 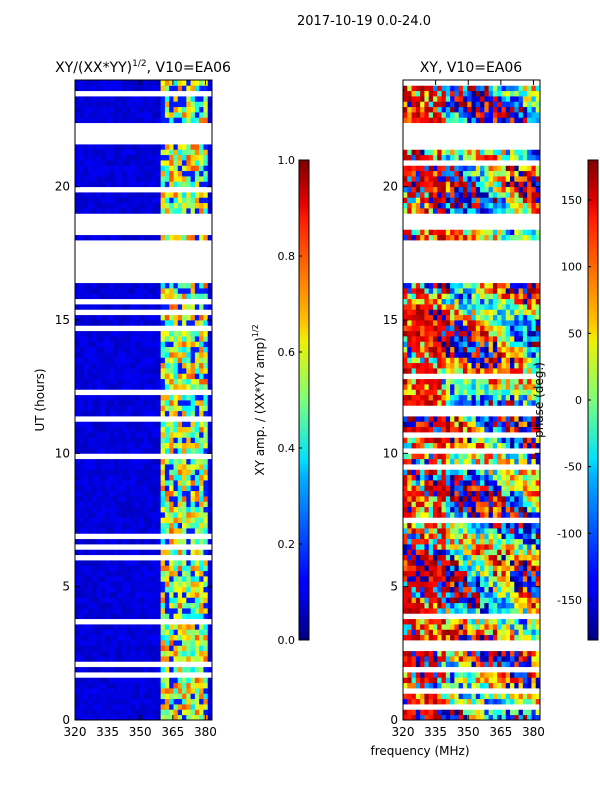 I want to click on amplitude-title-exponent: 1/2, so click(x=139, y=64).